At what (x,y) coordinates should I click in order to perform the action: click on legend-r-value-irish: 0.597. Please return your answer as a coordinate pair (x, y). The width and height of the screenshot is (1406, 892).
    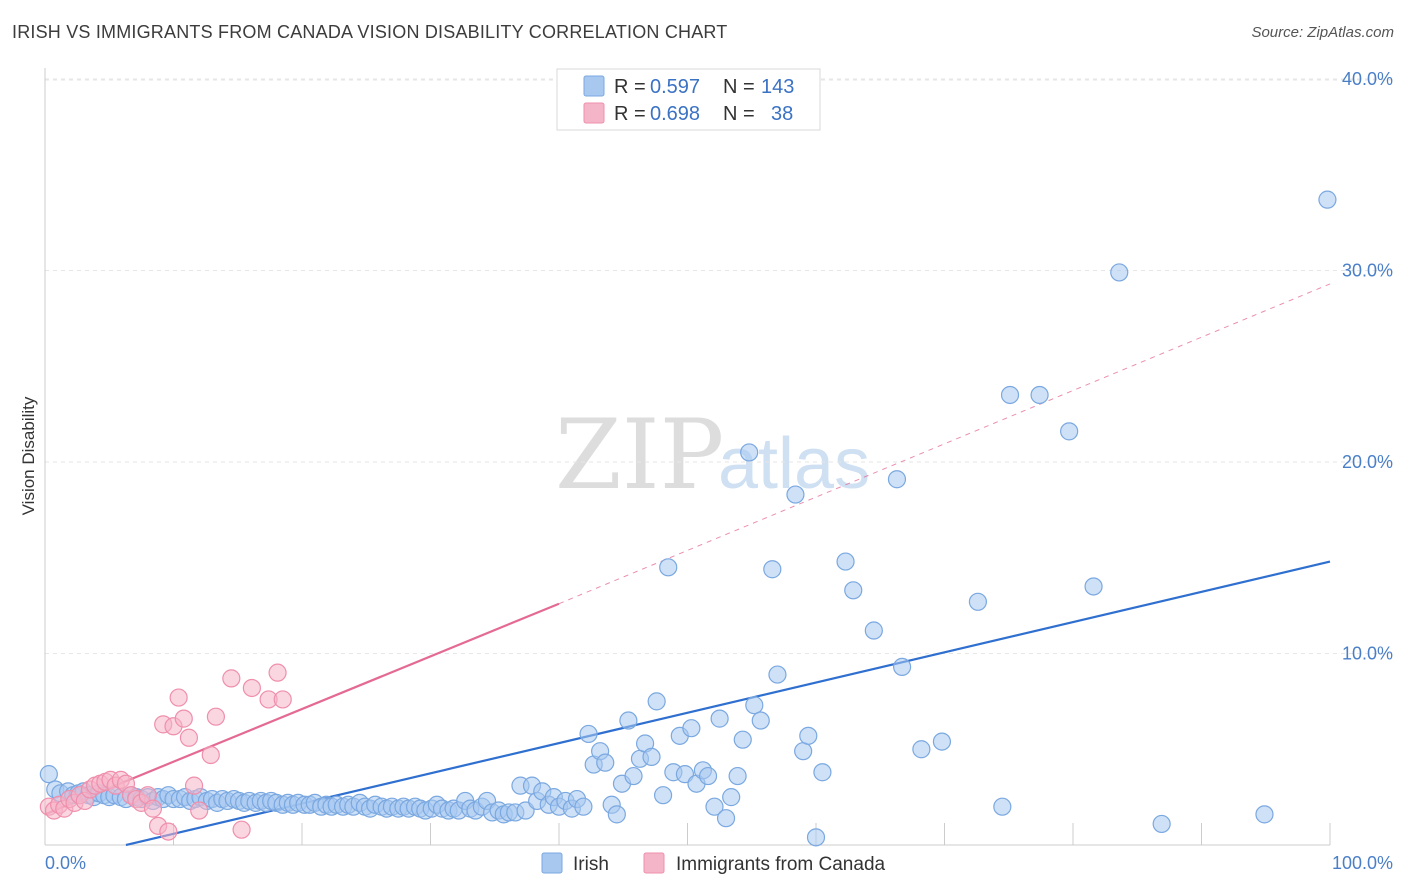
    Looking at the image, I should click on (675, 87).